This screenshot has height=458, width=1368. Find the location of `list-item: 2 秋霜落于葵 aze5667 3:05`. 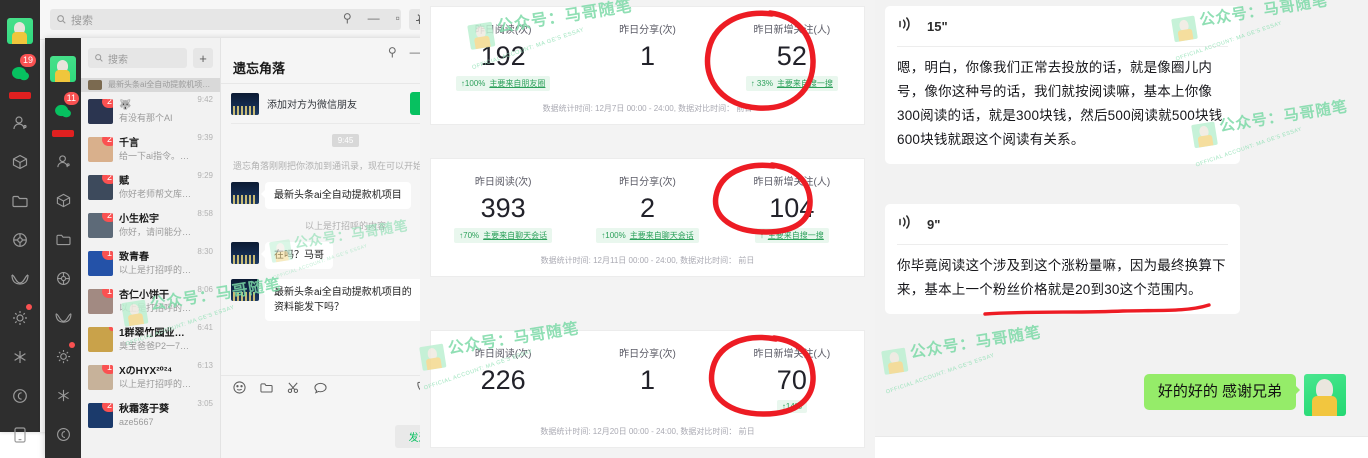

list-item: 2 秋霜落于葵 aze5667 3:05 is located at coordinates (150, 415).